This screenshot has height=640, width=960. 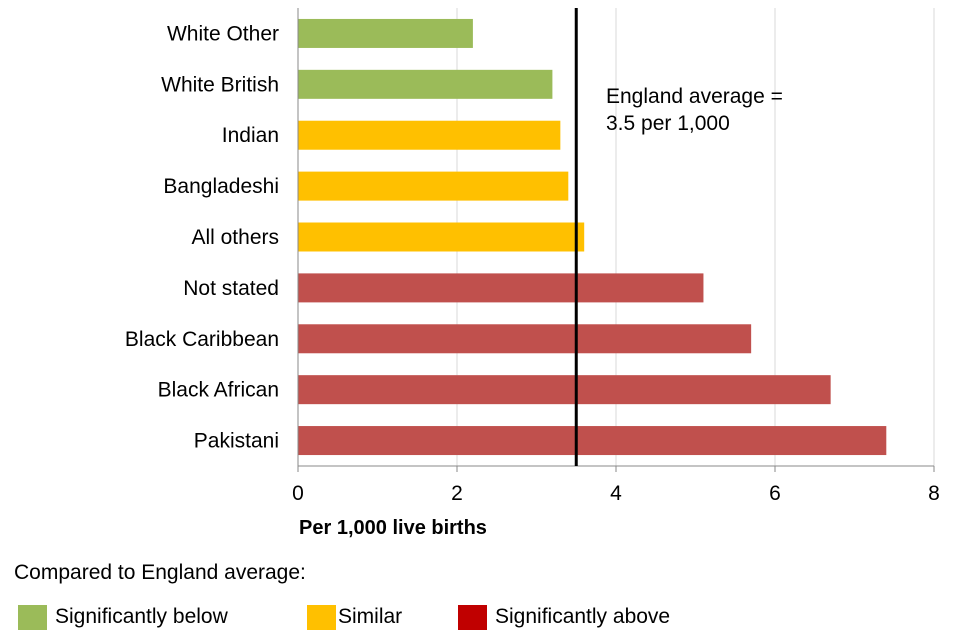 I want to click on bar-all-others, so click(x=441, y=237).